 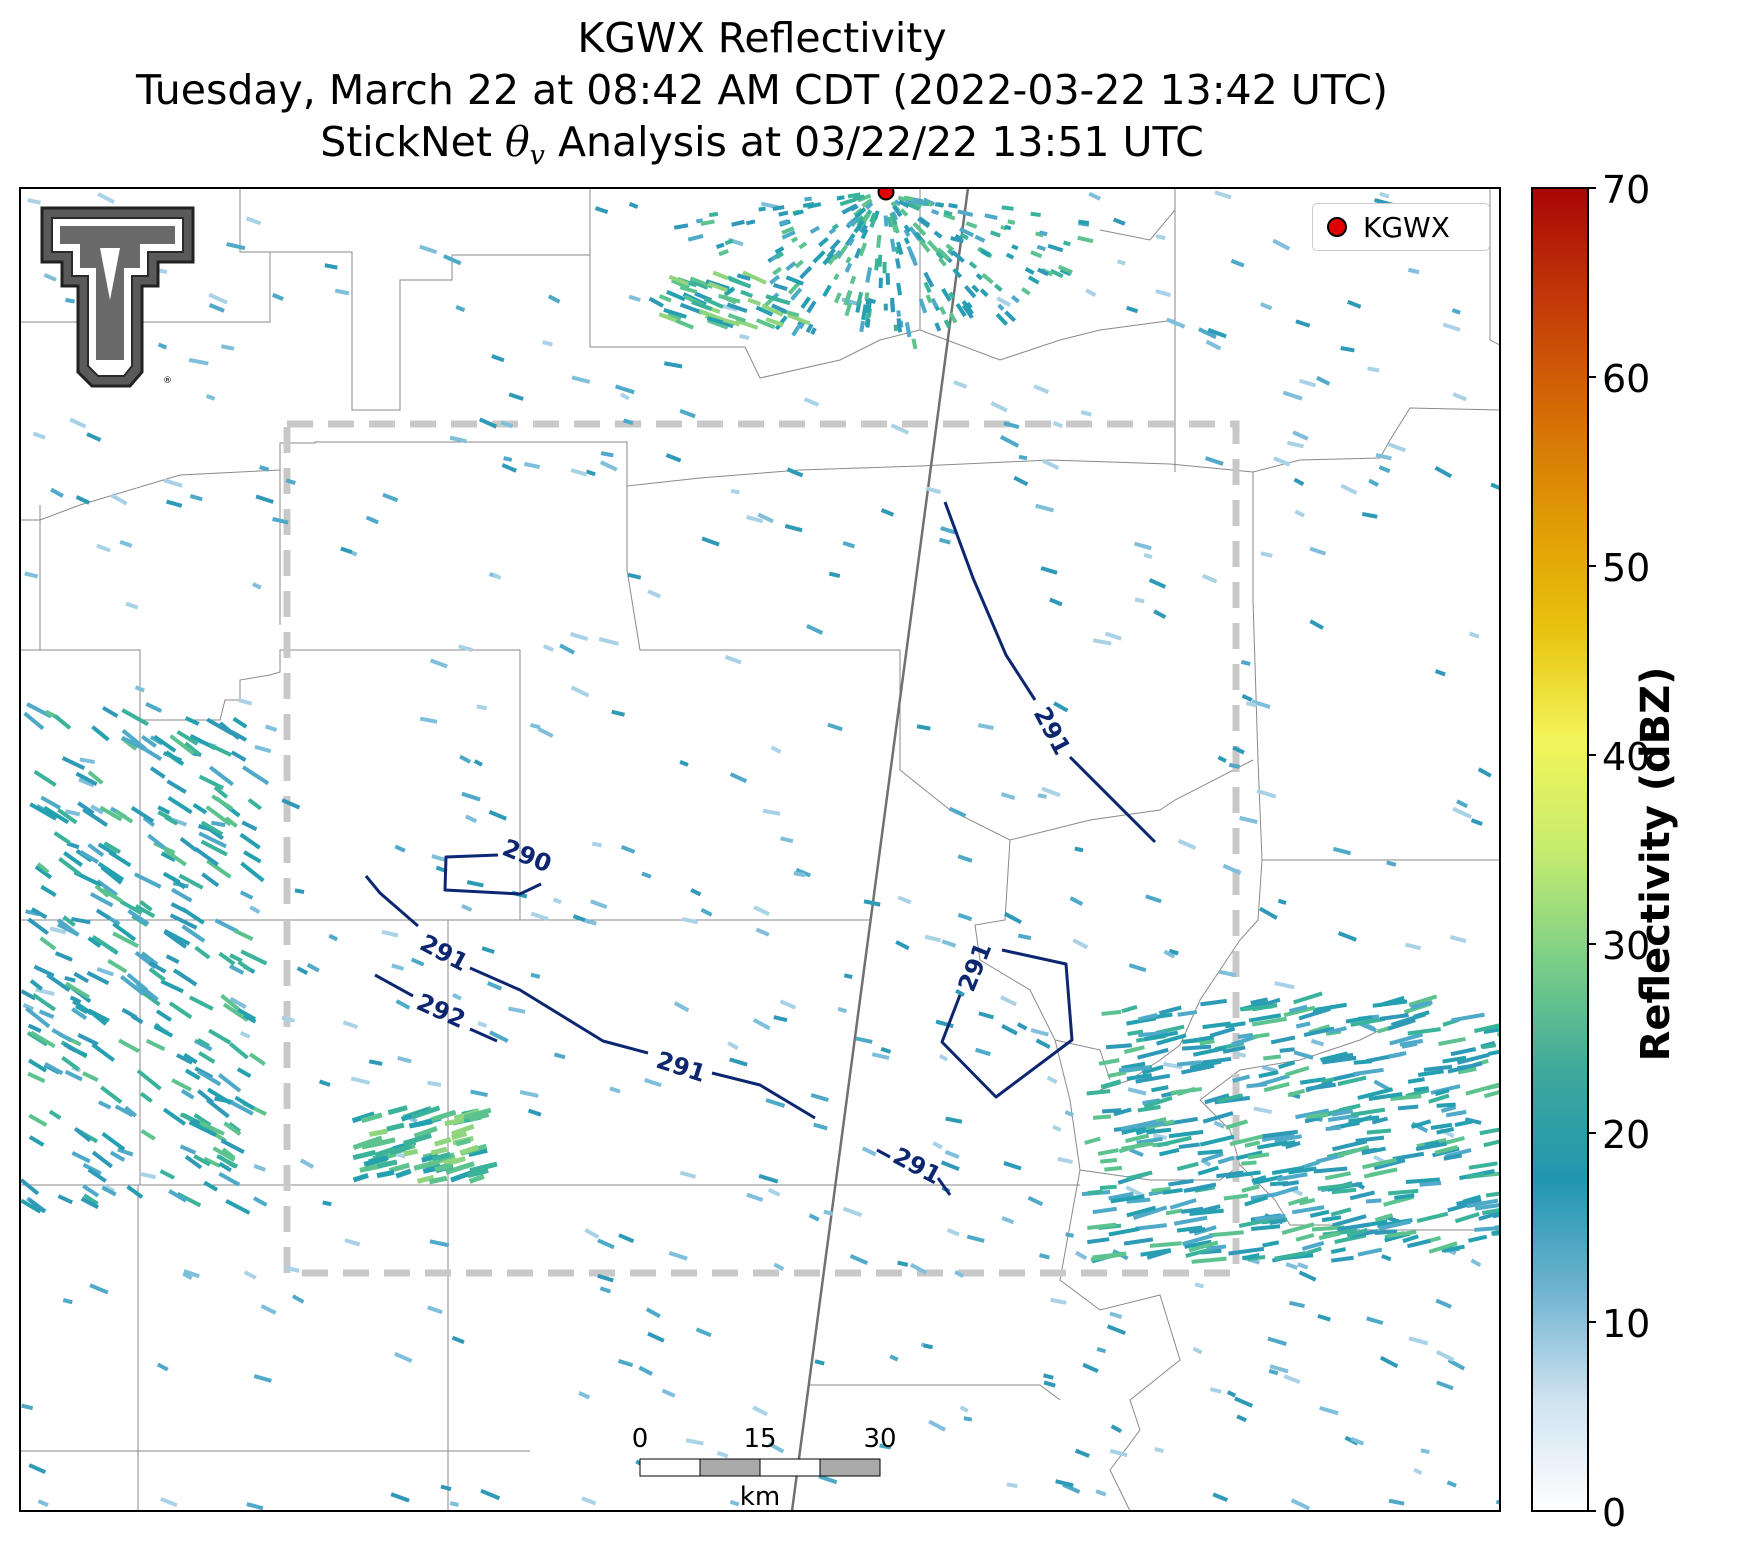 I want to click on scale-bar-segment, so click(x=790, y=1467).